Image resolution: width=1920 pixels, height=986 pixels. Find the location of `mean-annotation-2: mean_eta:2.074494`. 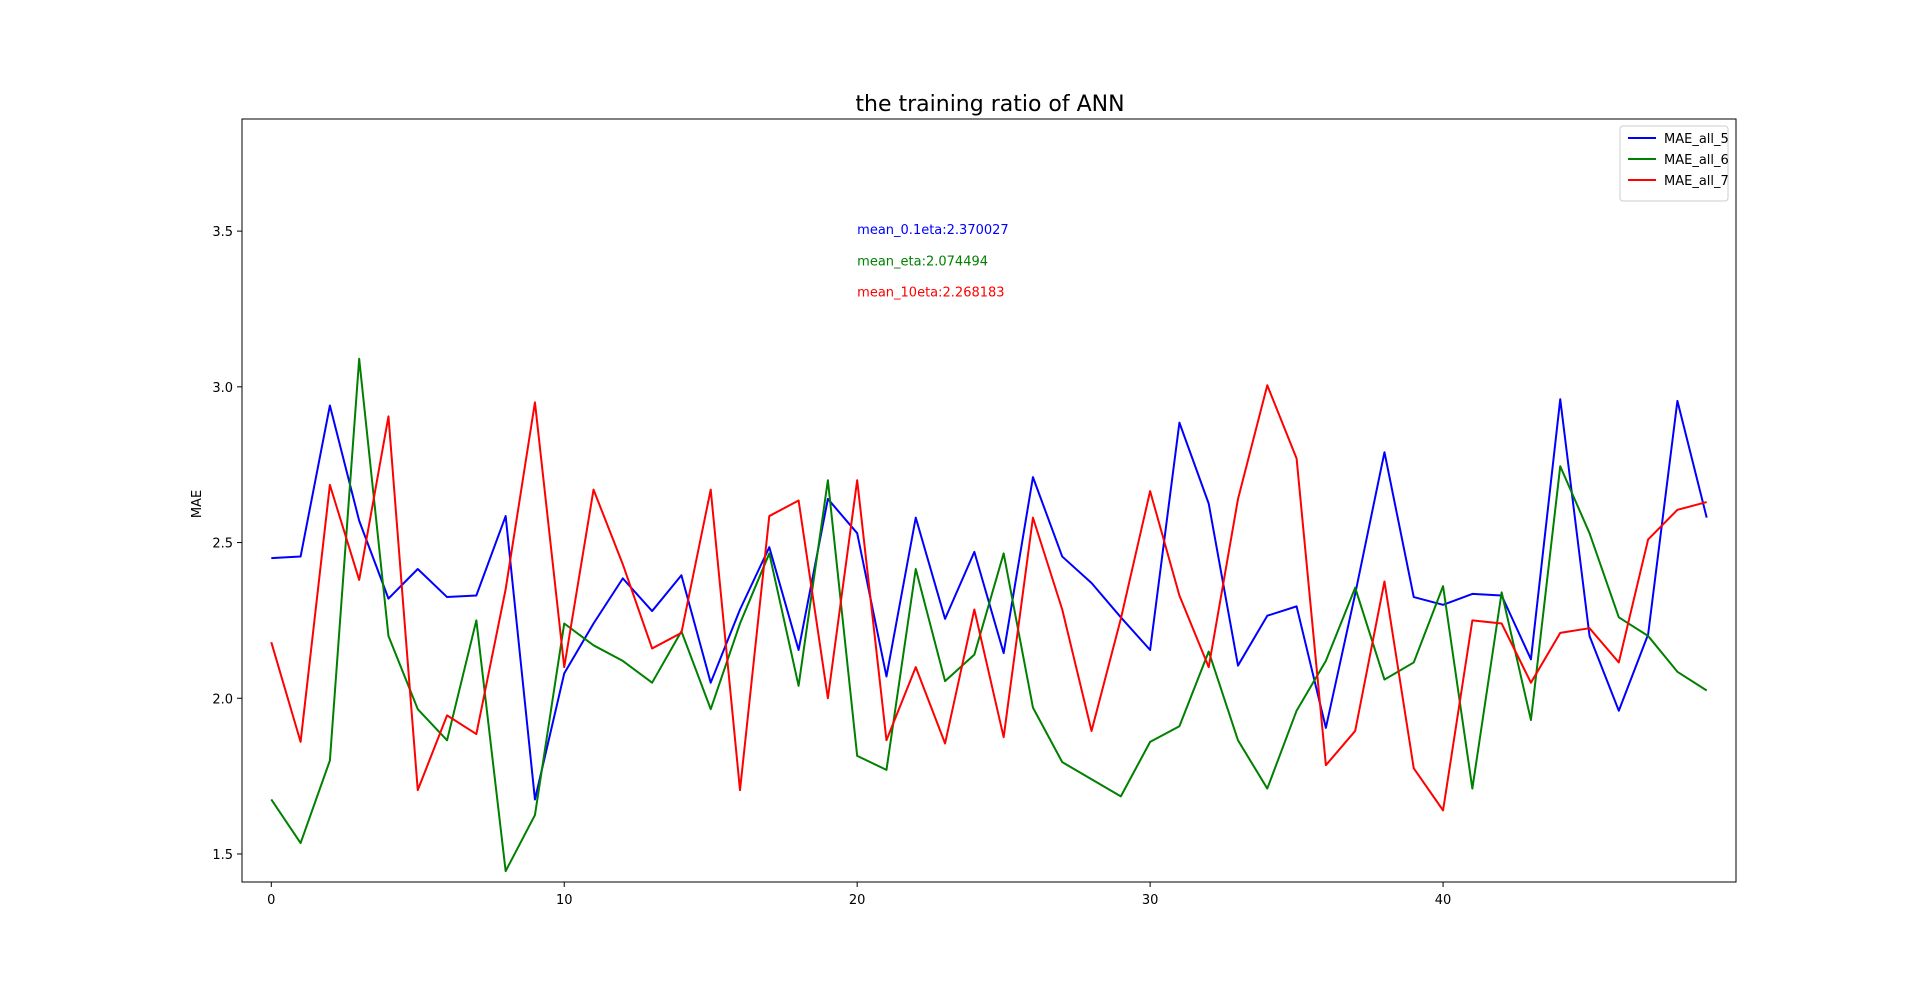

mean-annotation-2: mean_eta:2.074494 is located at coordinates (922, 261).